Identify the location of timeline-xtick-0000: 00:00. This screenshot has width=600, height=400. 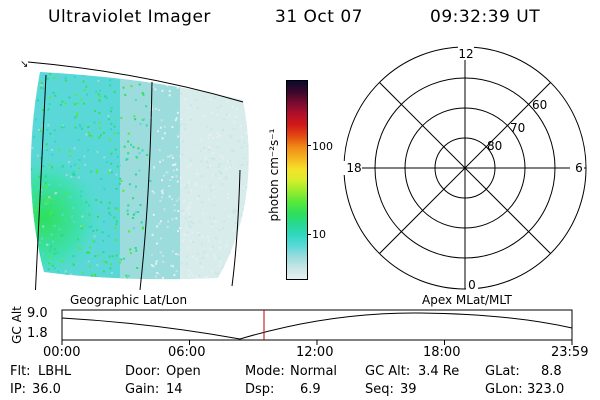
(62, 352).